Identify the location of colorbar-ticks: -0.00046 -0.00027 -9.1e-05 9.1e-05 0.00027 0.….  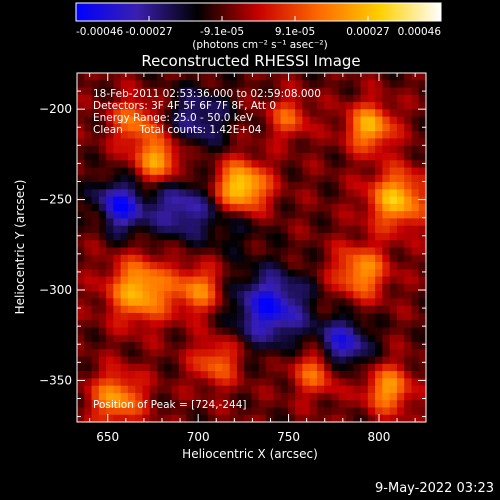
(258, 27).